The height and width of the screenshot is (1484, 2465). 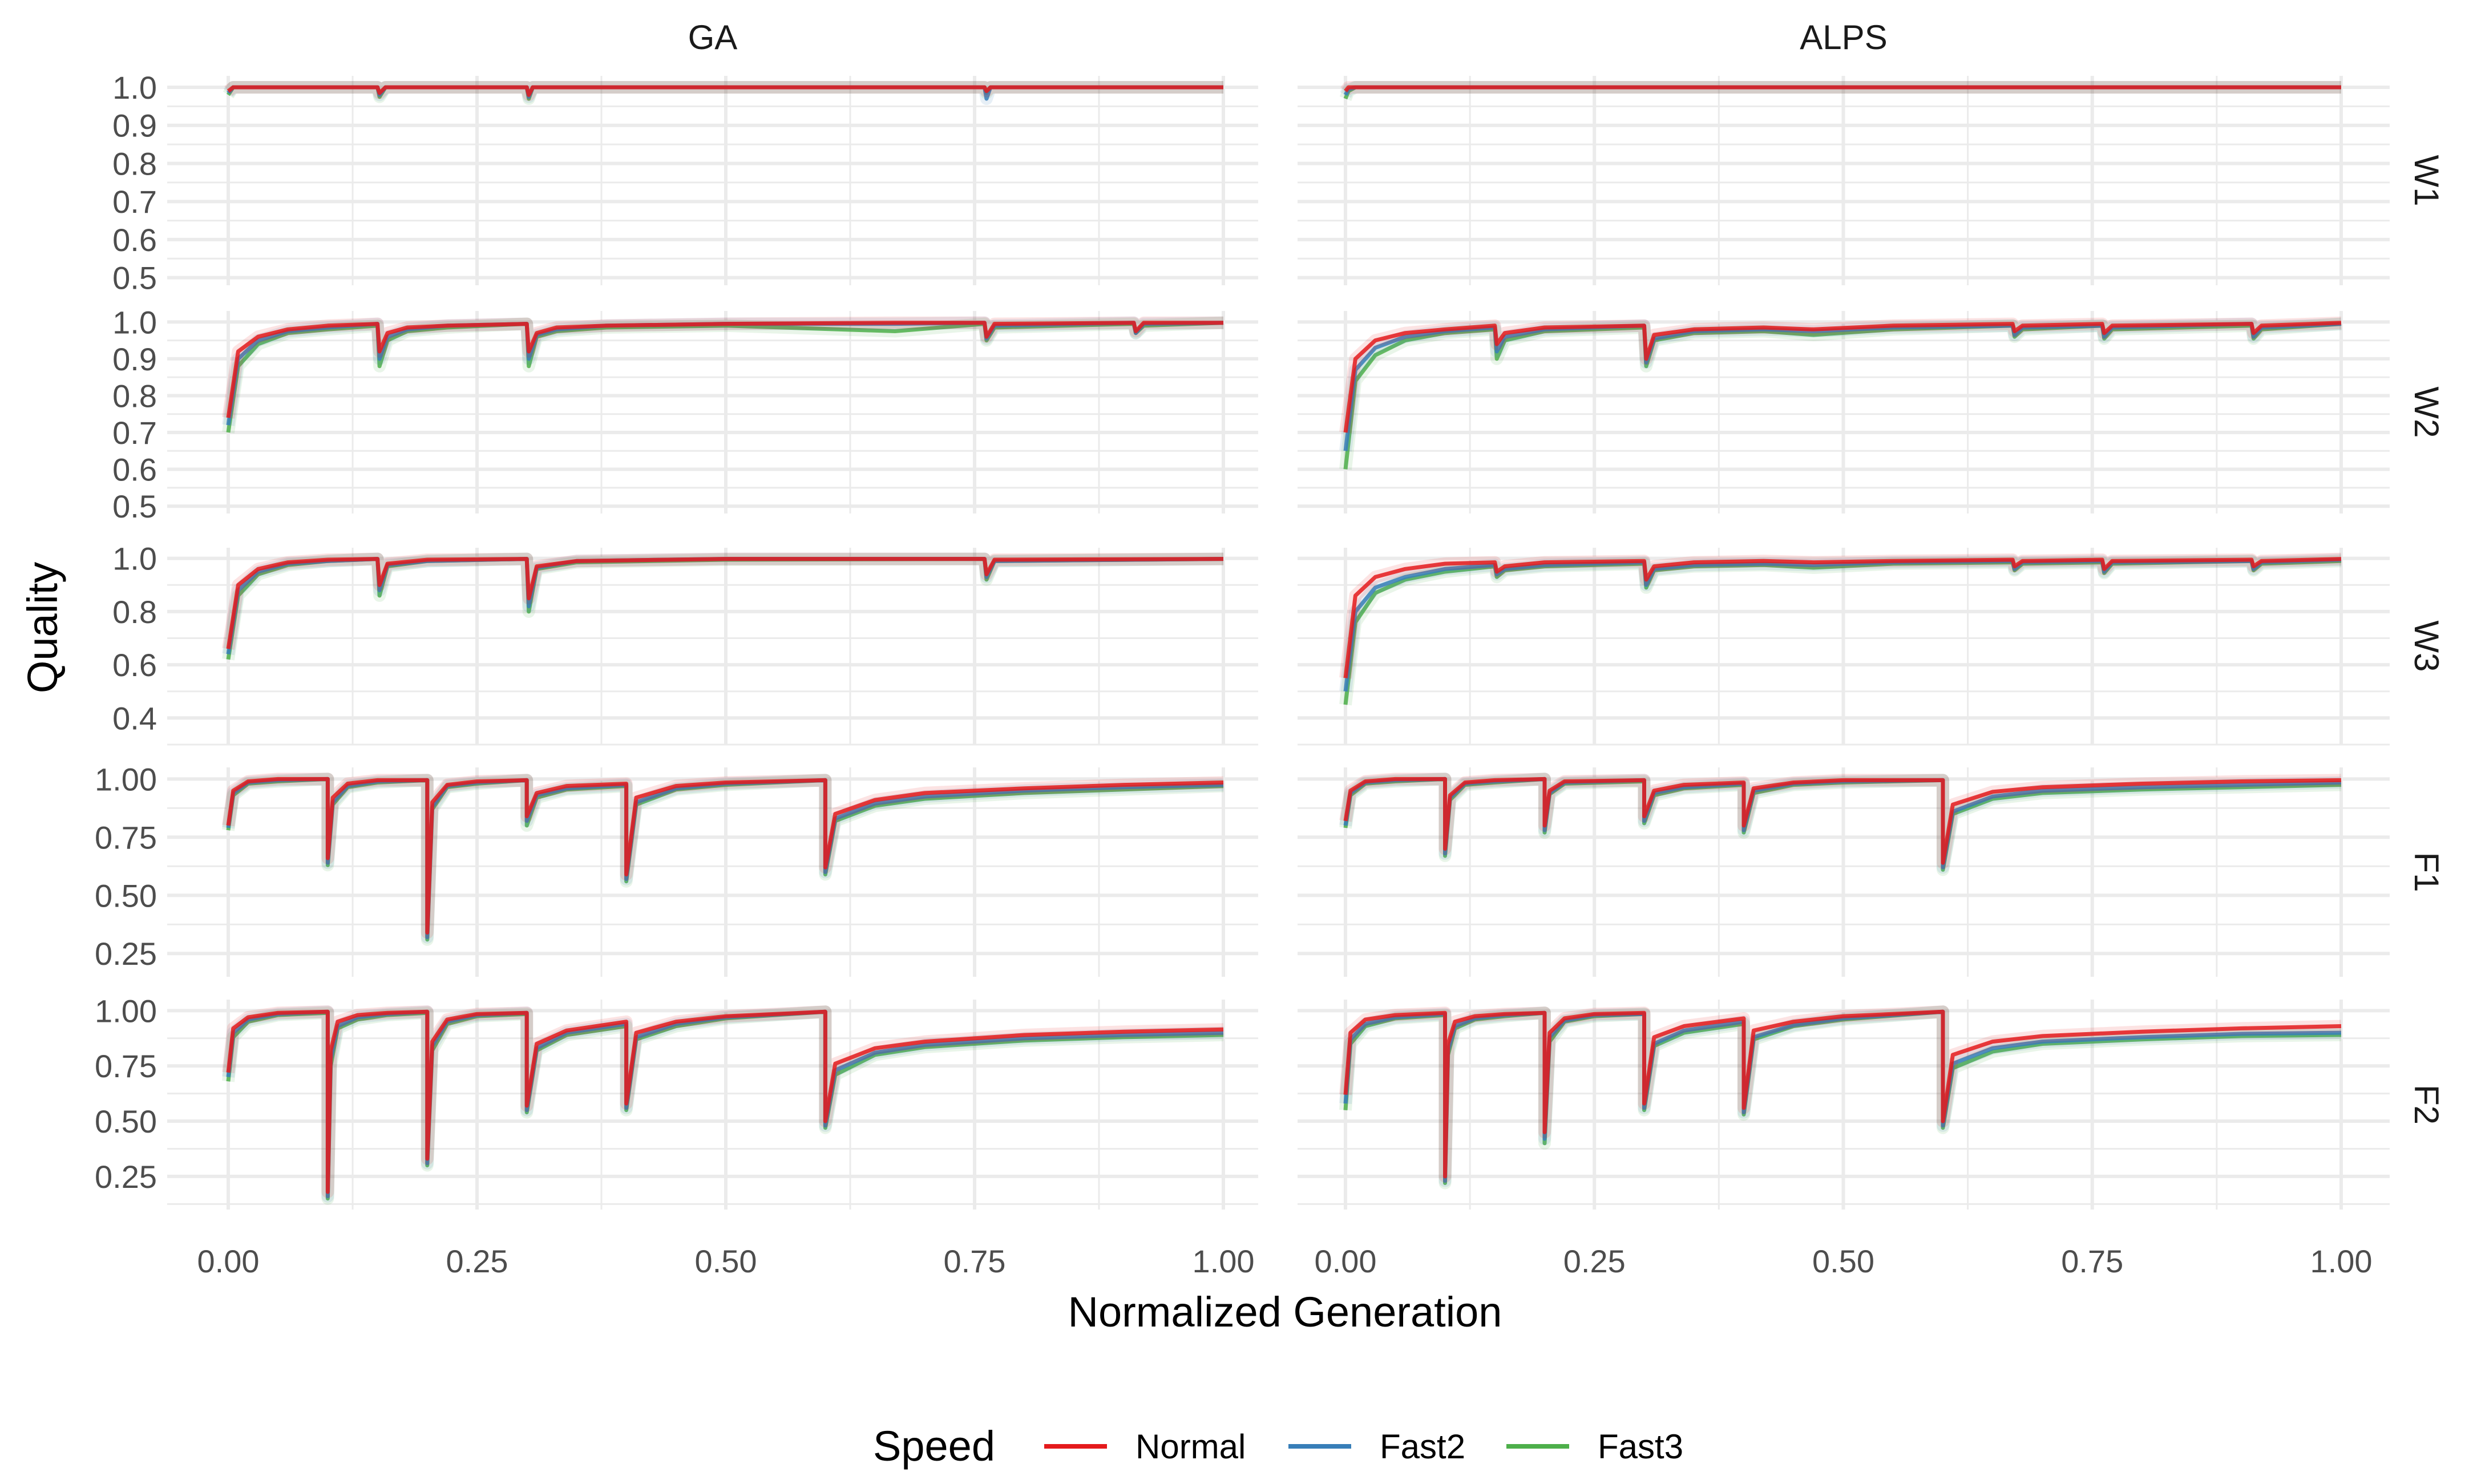 I want to click on panel-ga-w2, so click(x=723, y=375).